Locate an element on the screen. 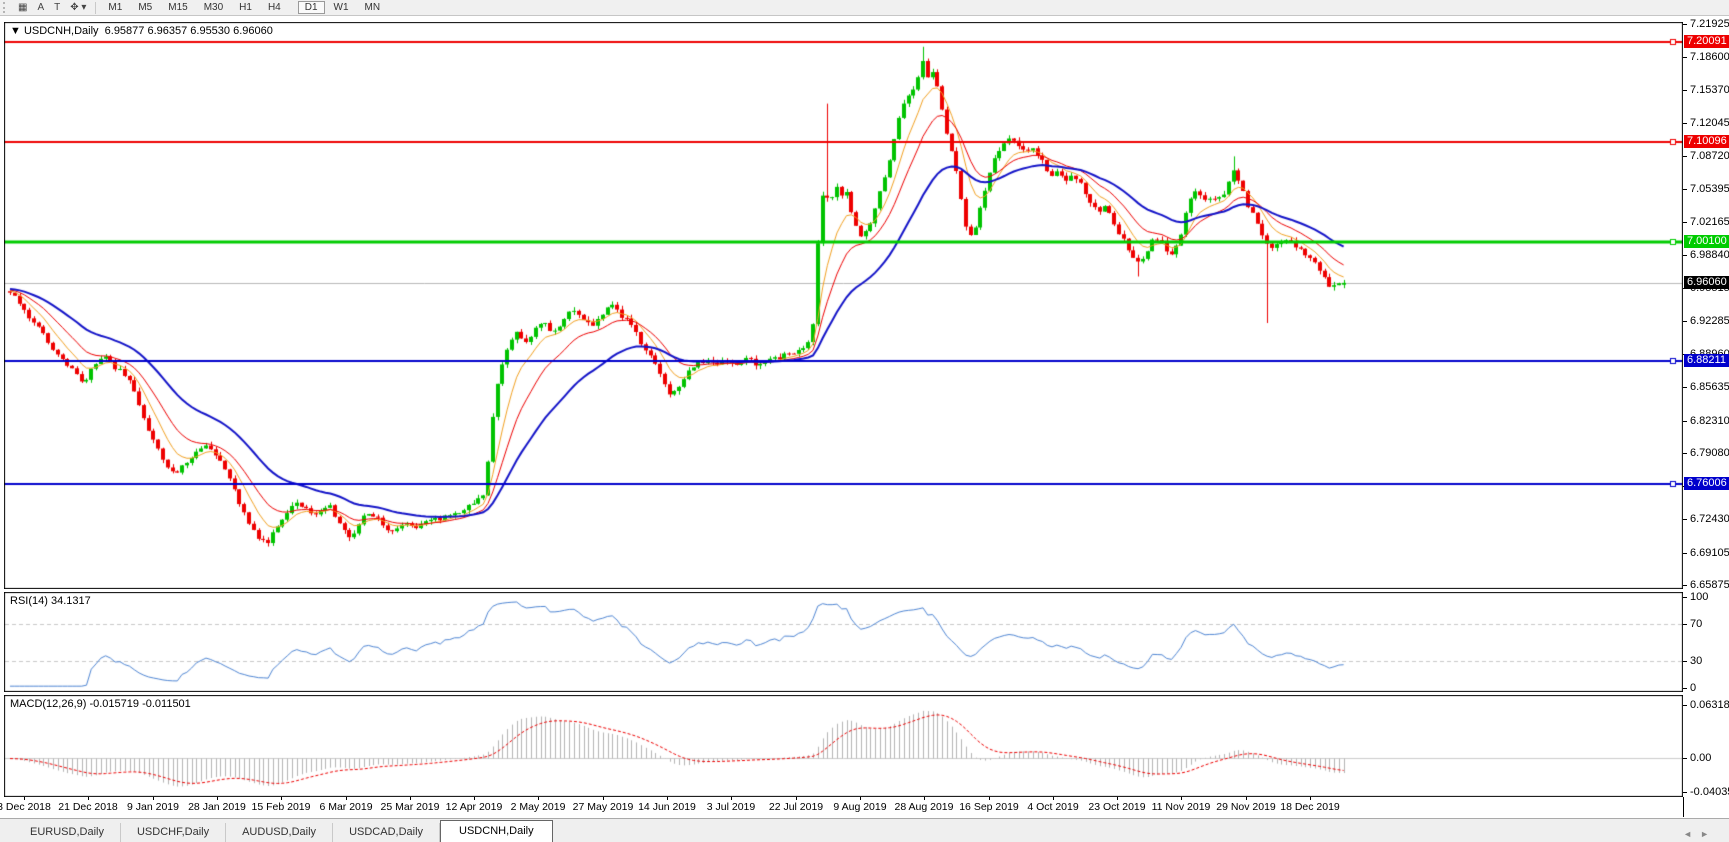 This screenshot has width=1729, height=842. chart-ohlc-values: 6.95877 6.96357 6.95530 6.96060 is located at coordinates (188, 31).